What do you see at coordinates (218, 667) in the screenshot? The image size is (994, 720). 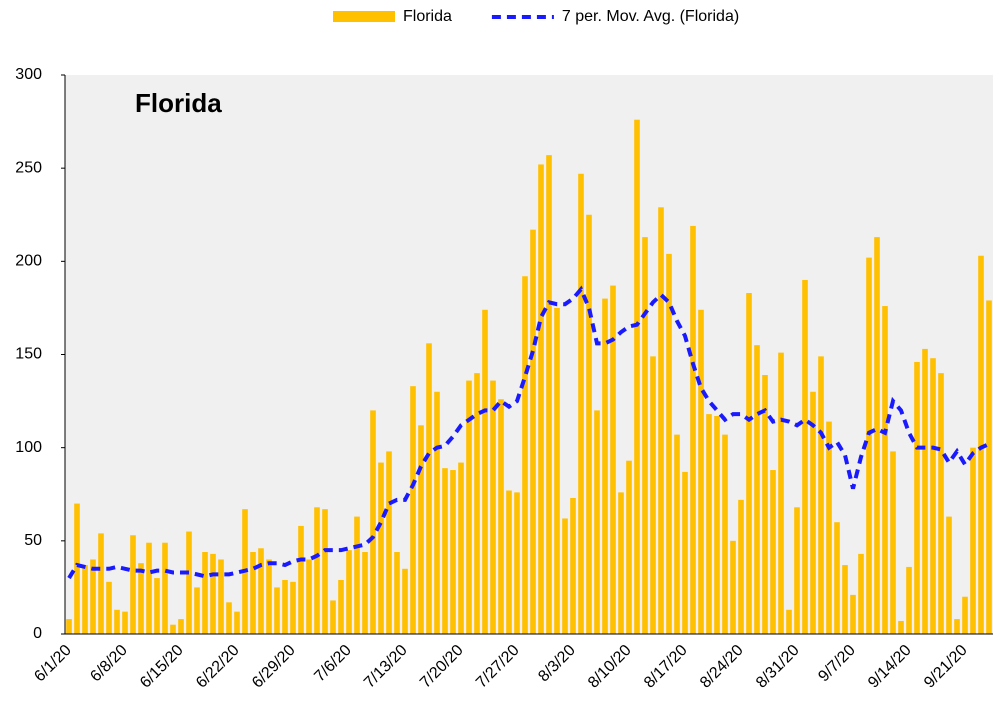 I see `x-tick-label: 6/22/20` at bounding box center [218, 667].